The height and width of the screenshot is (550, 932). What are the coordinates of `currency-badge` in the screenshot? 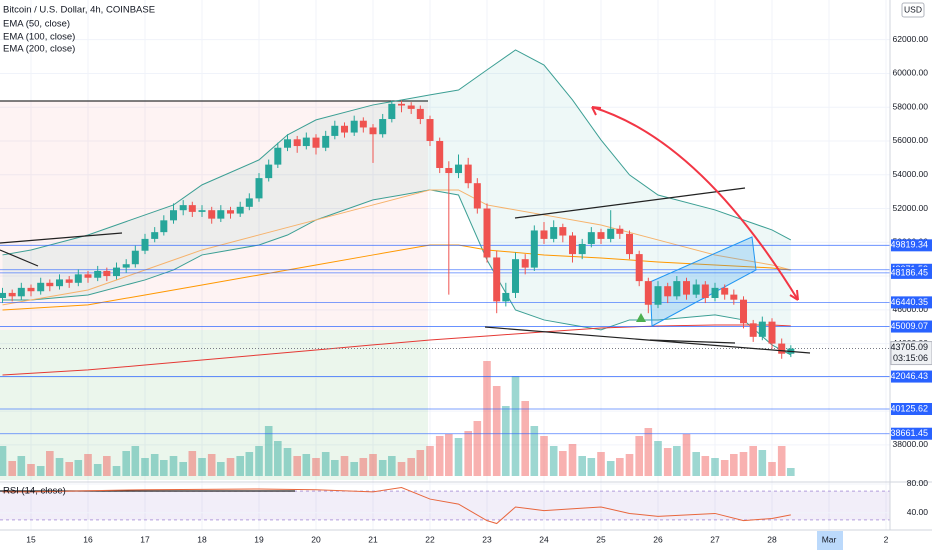 It's located at (913, 10).